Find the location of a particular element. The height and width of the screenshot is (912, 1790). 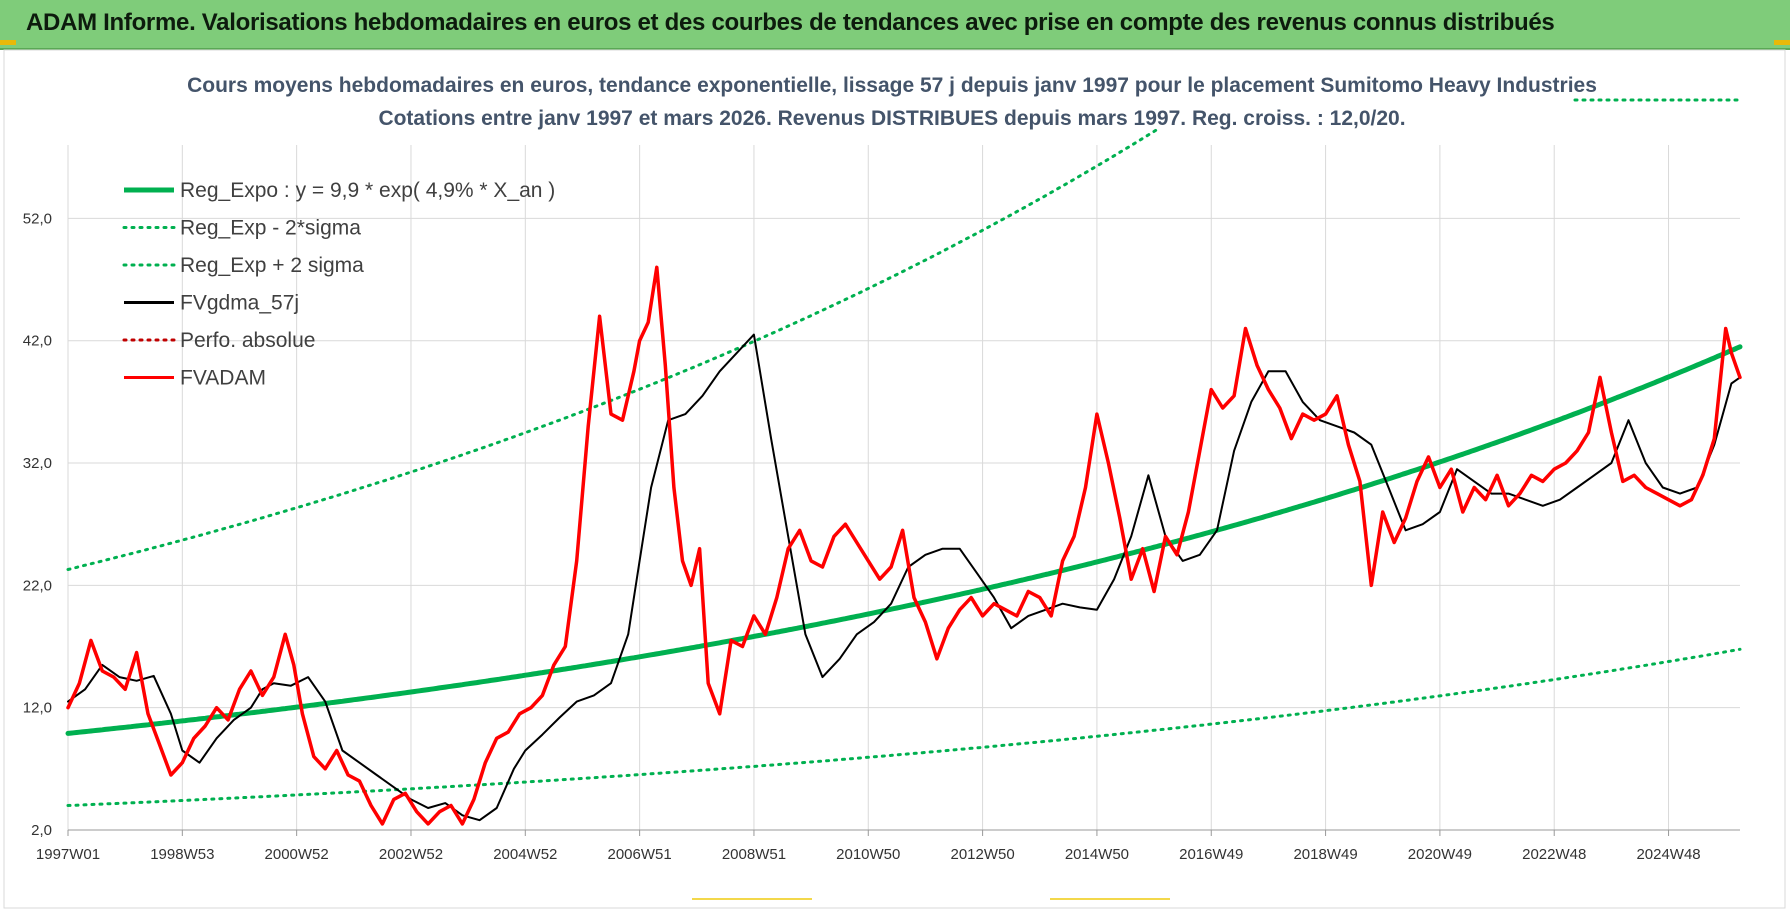

legend-label: FVADAM is located at coordinates (223, 378).